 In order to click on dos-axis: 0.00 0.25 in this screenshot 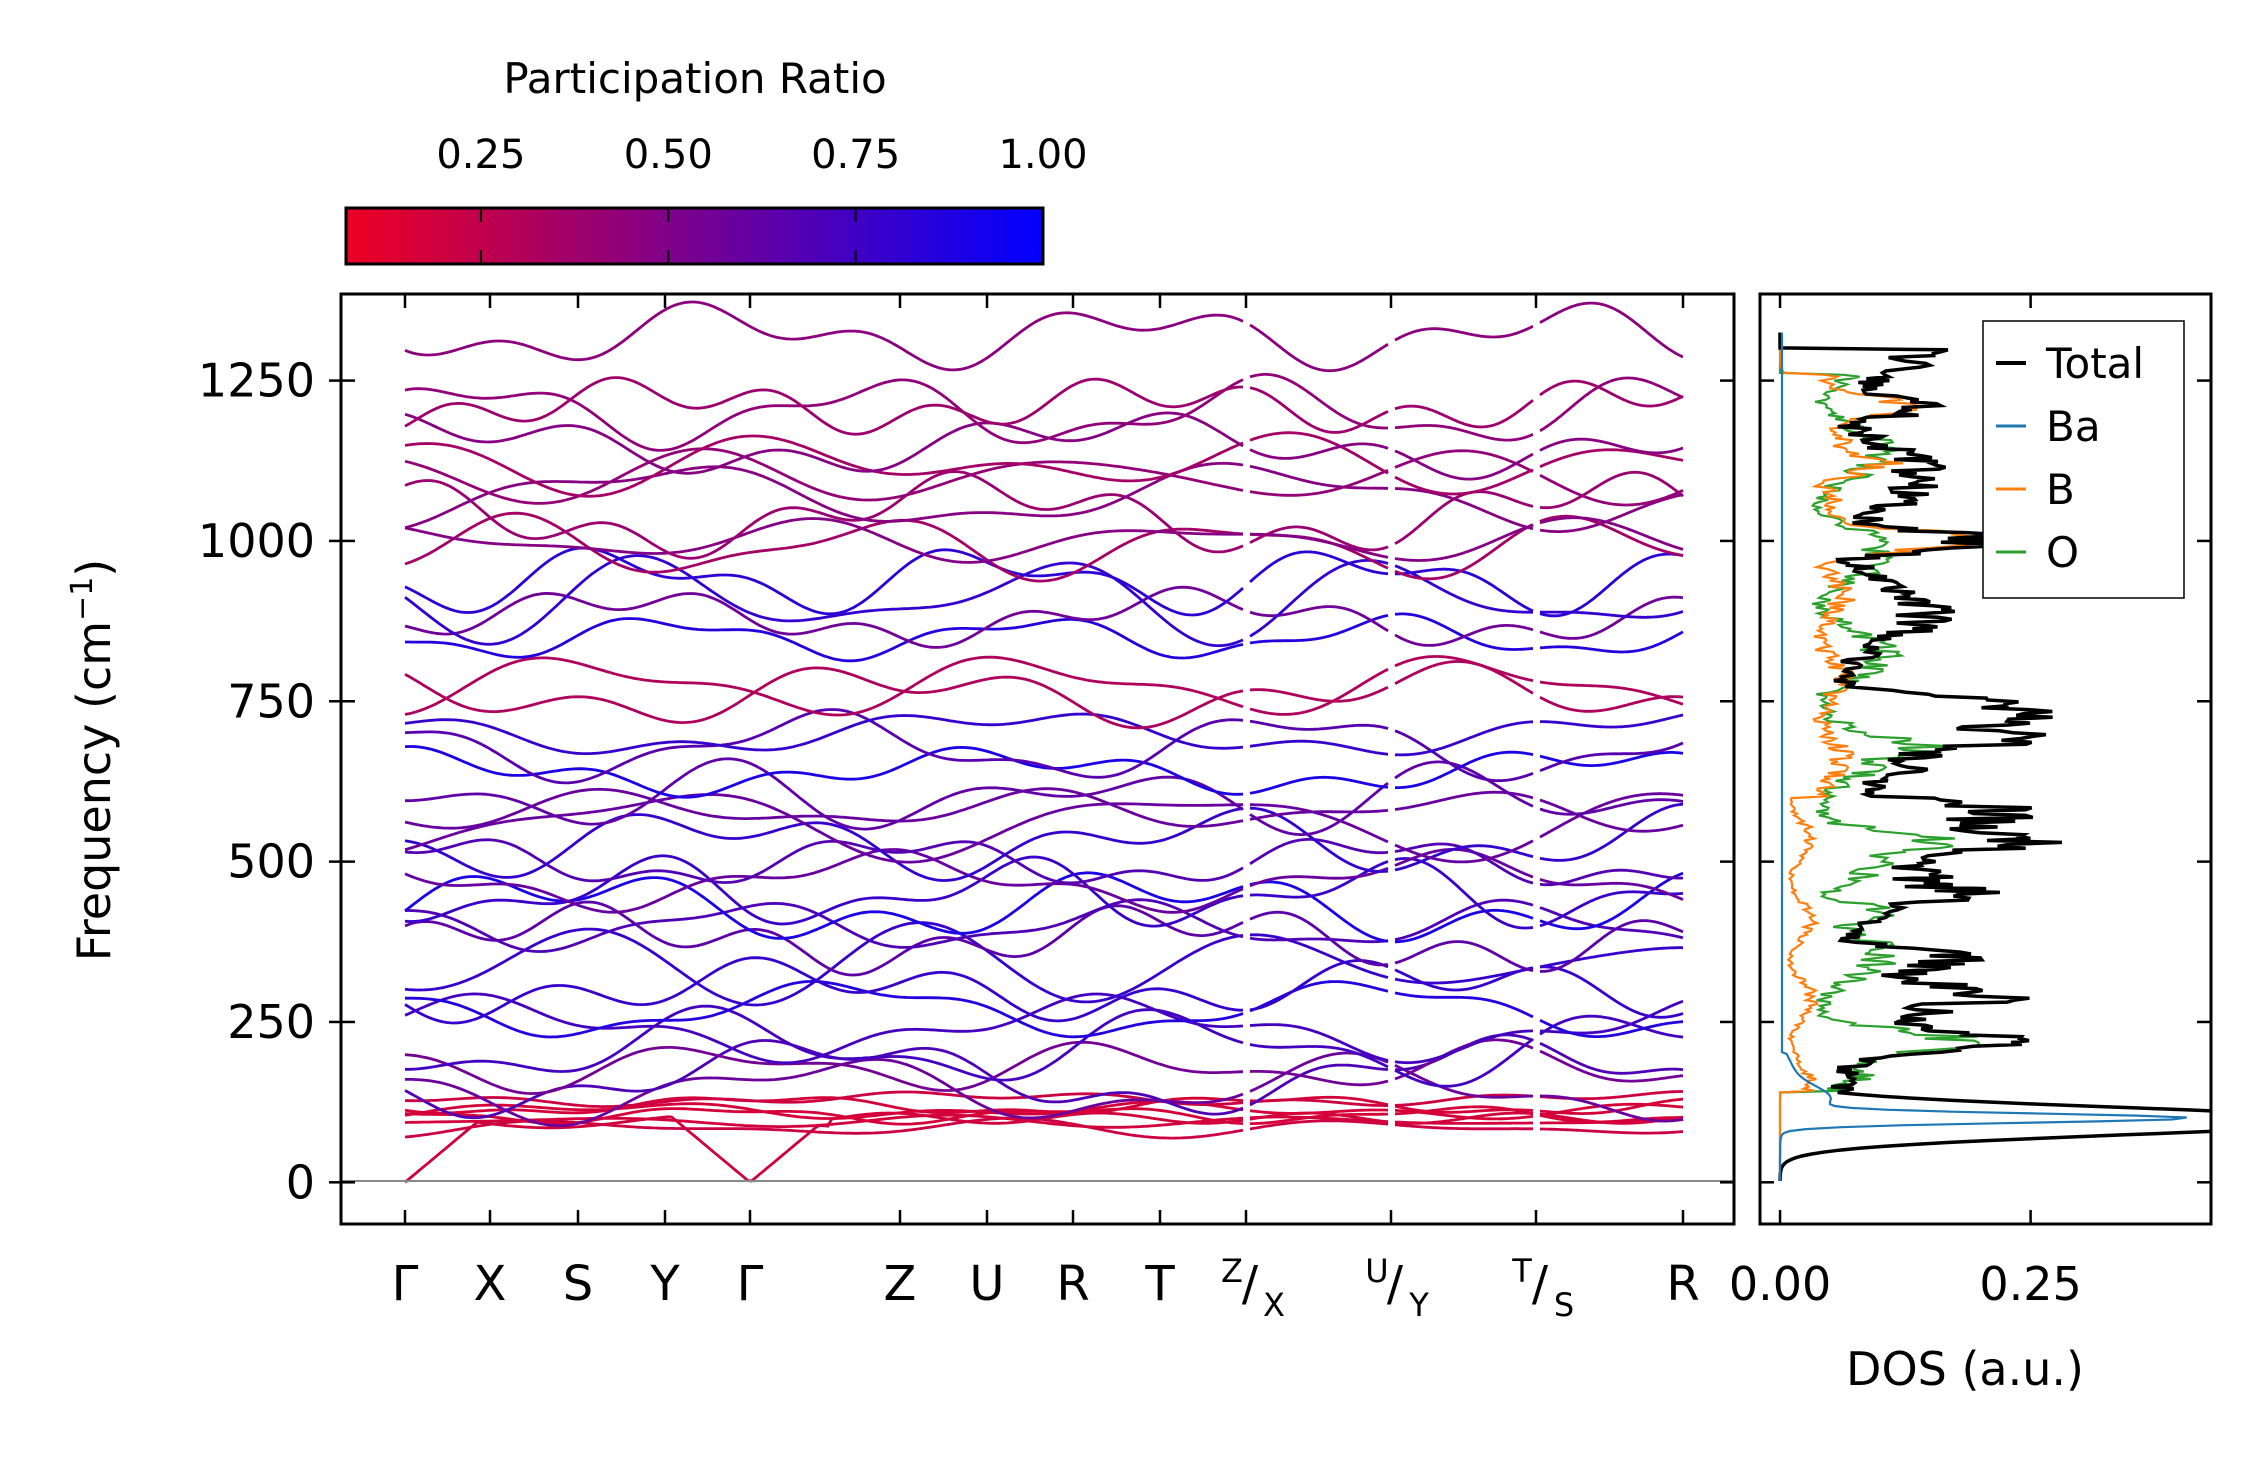, I will do `click(1970, 802)`.